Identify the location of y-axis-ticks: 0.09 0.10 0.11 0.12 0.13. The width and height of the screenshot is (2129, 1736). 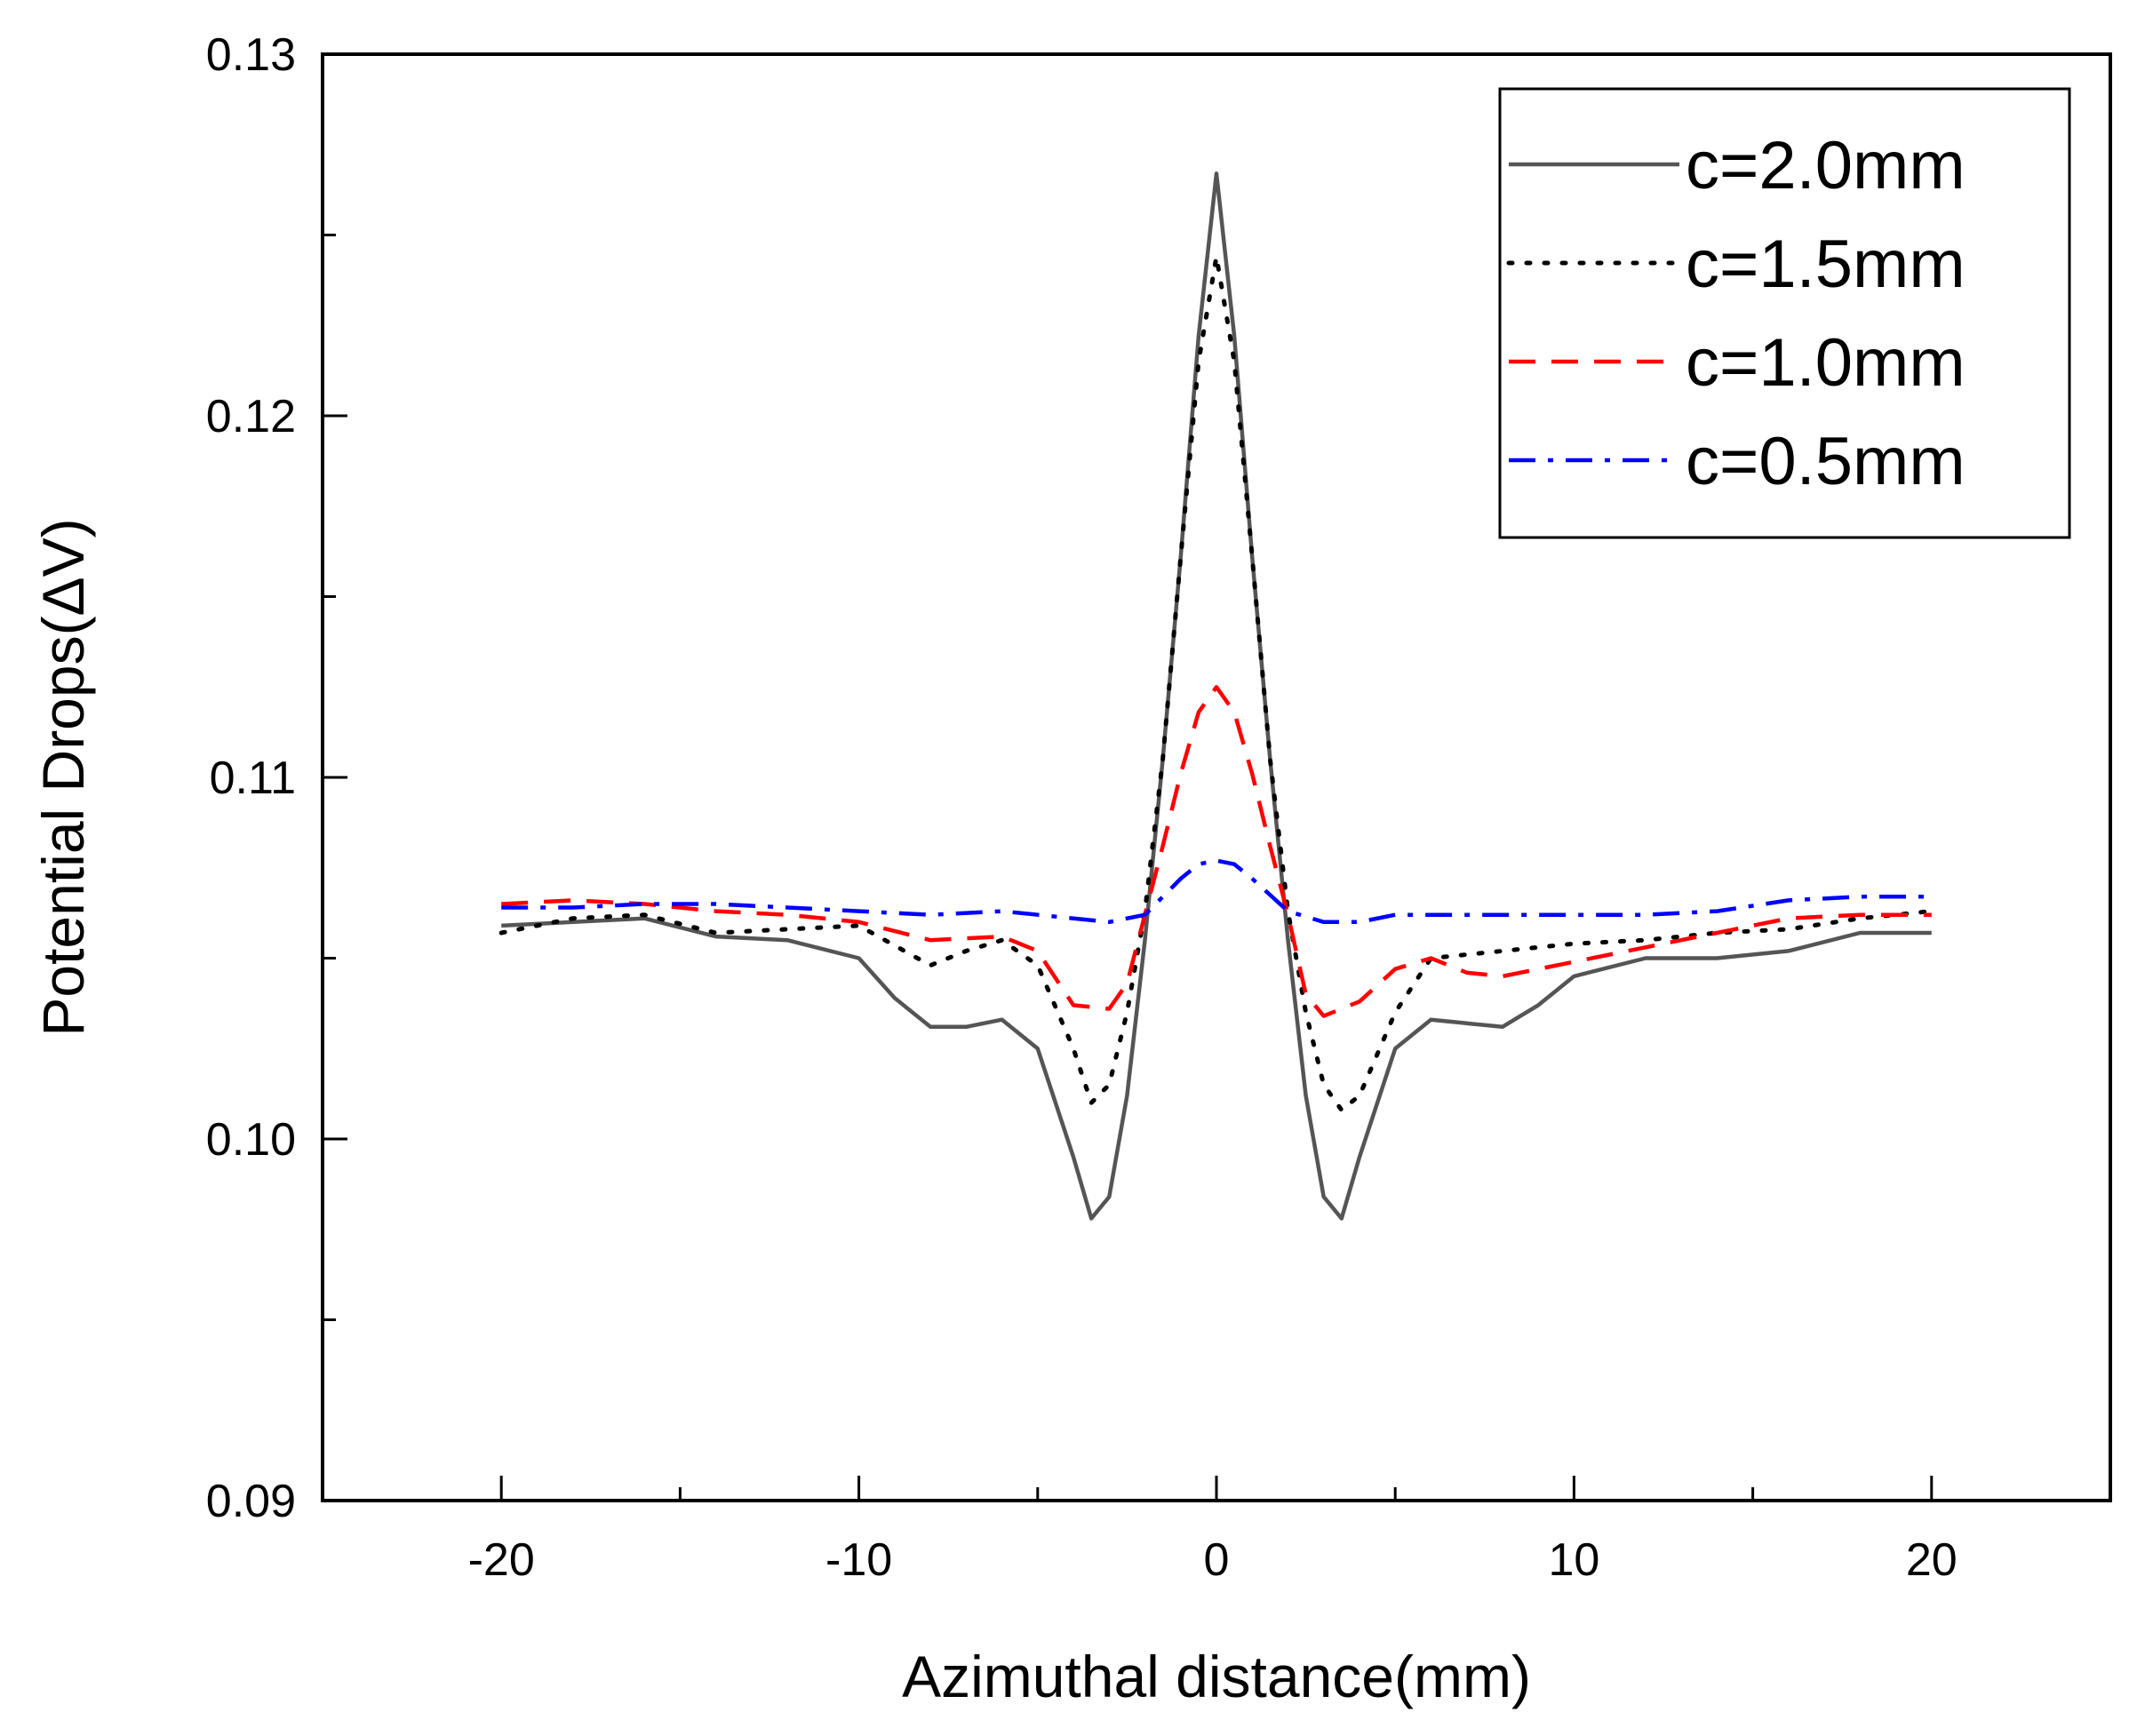
(276, 778).